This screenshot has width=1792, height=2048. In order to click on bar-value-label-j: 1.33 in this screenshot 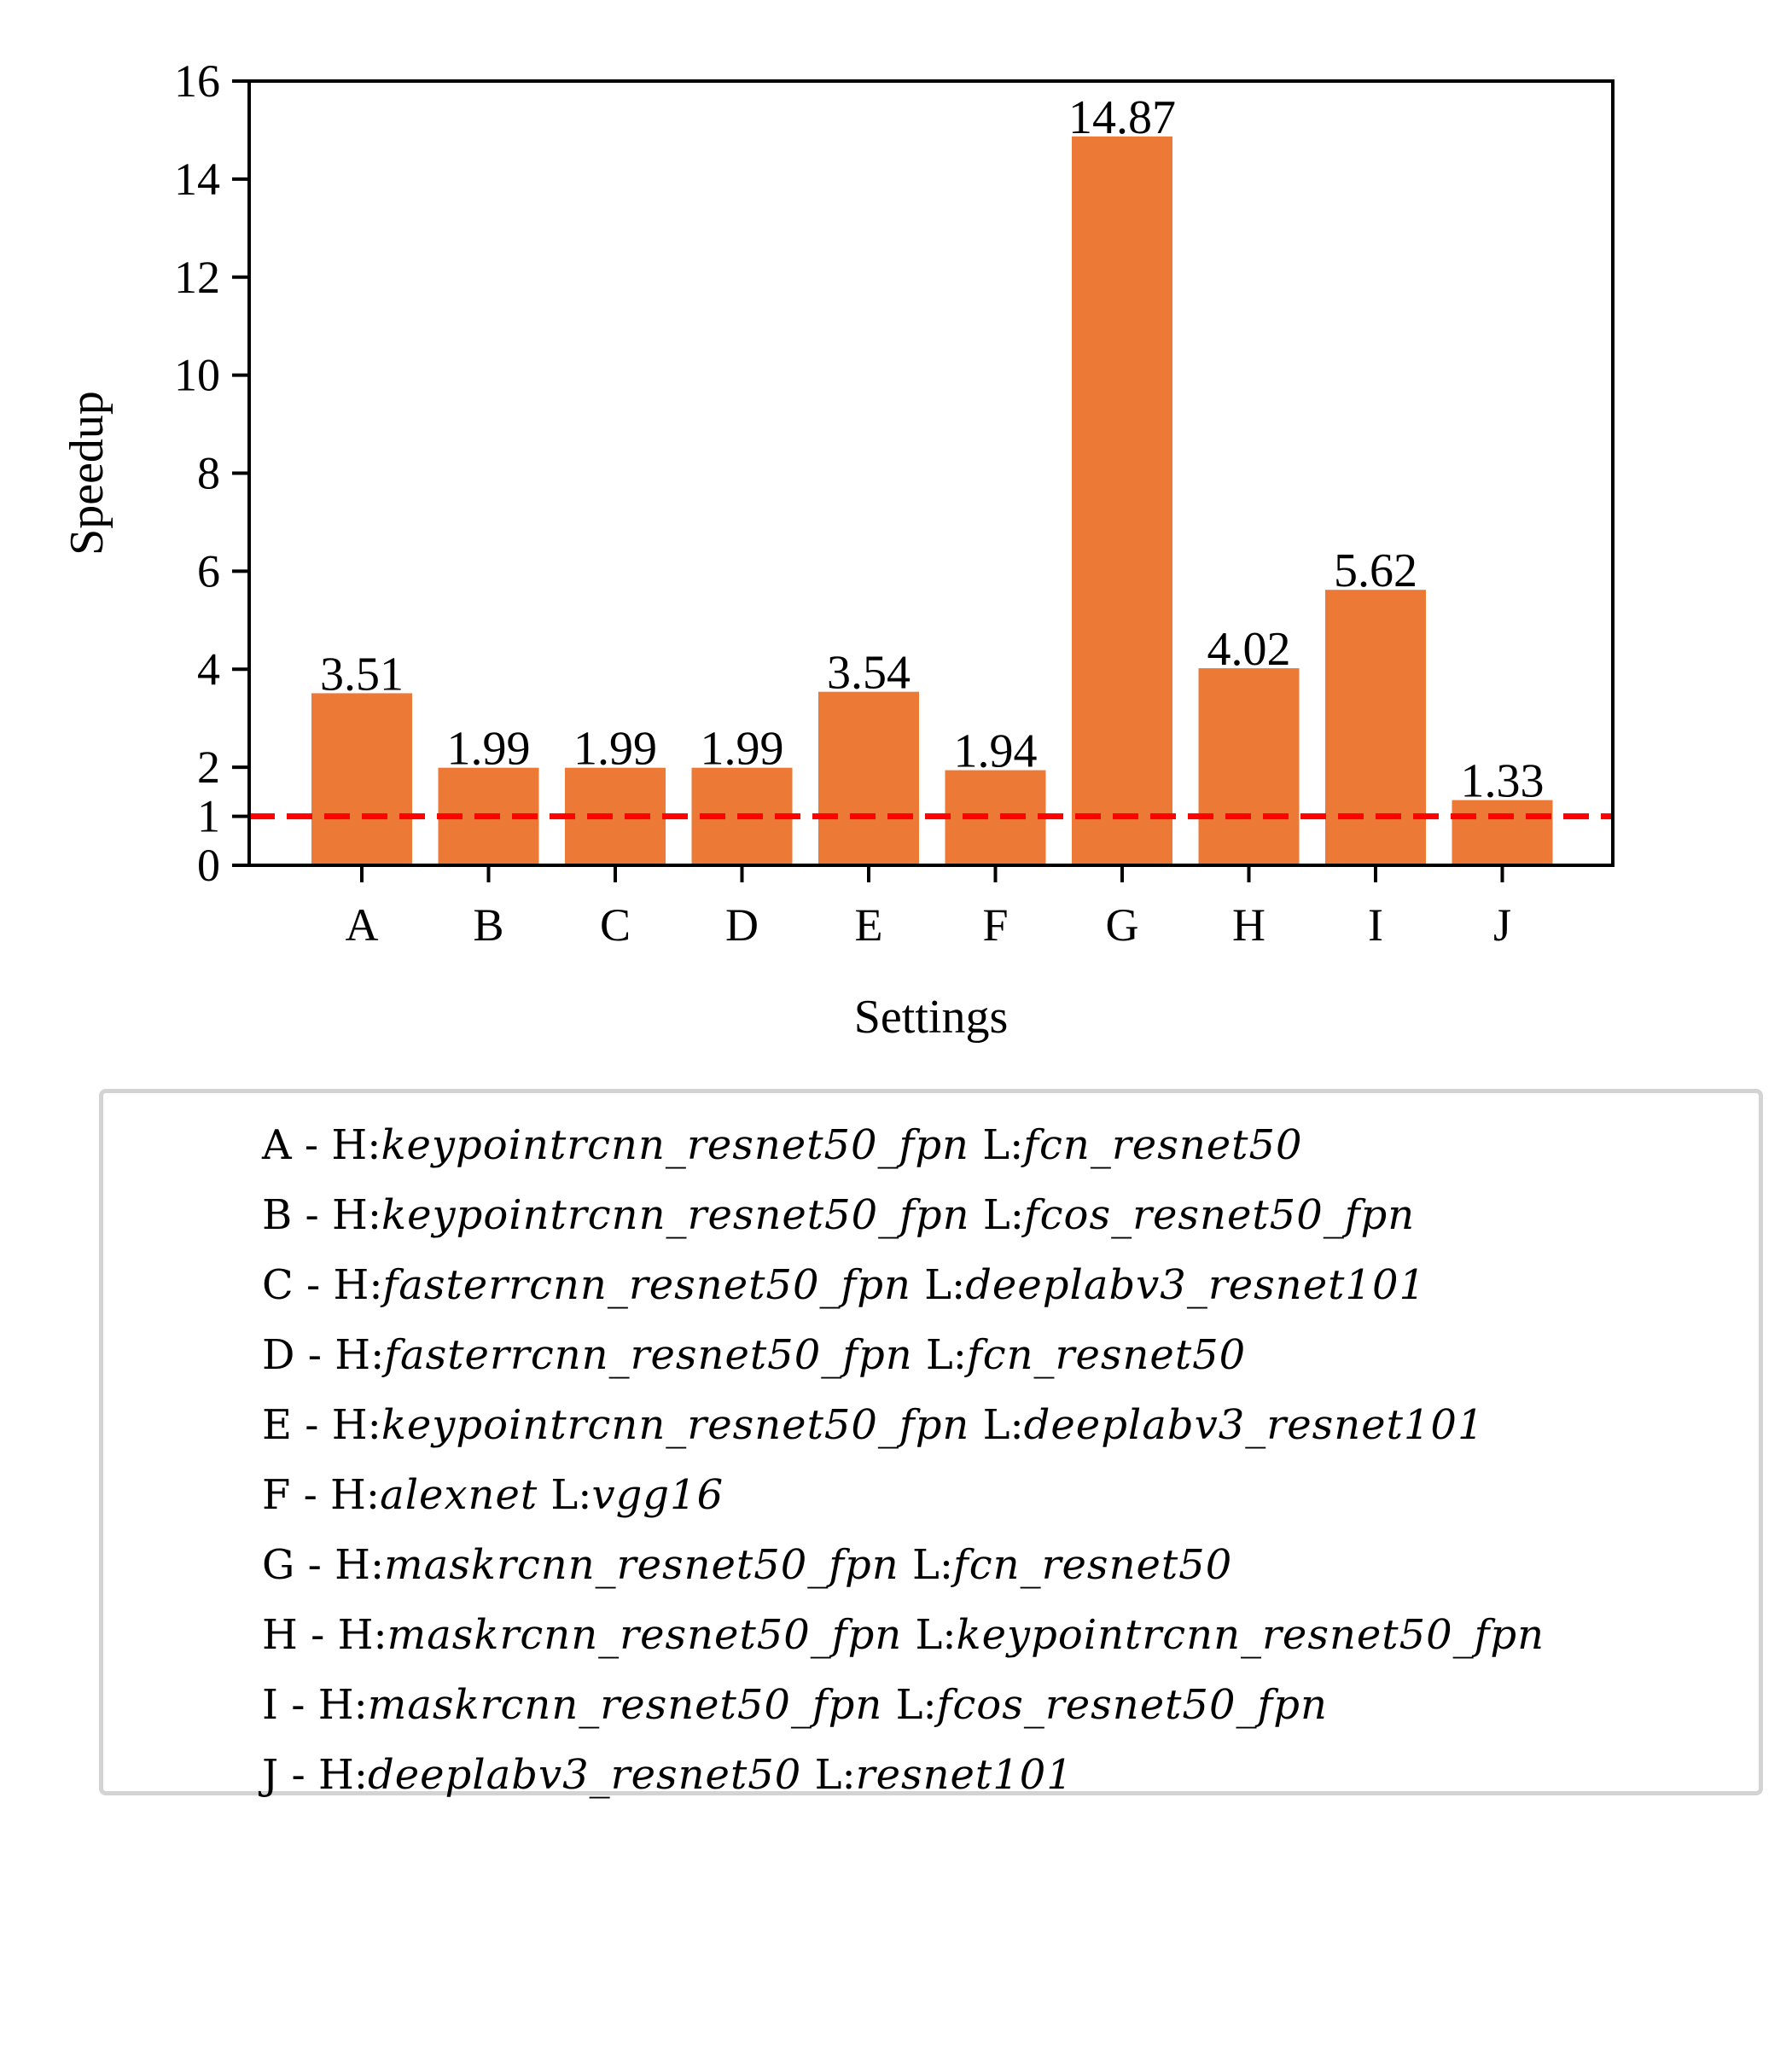, I will do `click(1503, 781)`.